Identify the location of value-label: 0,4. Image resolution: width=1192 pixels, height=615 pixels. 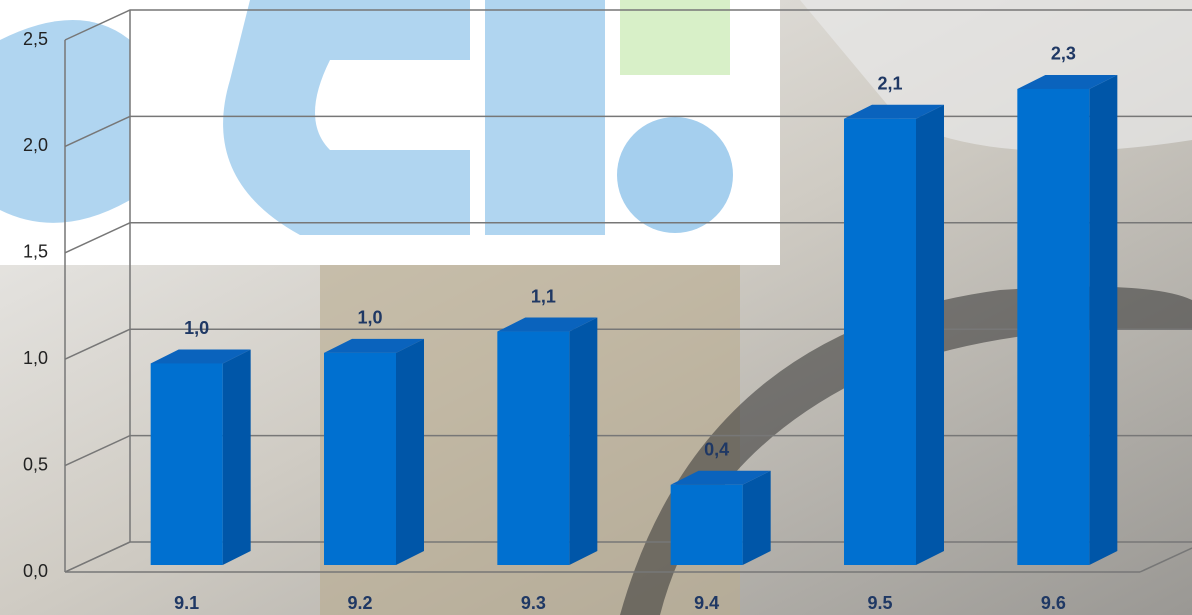
(716, 450).